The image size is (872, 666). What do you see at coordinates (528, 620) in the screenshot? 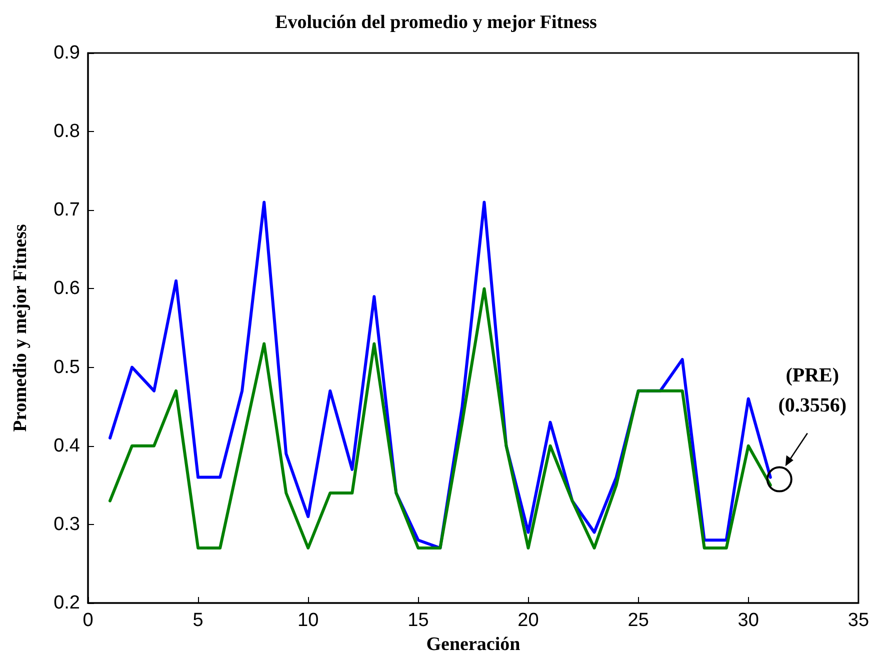
I see `x-tick-label: 20` at bounding box center [528, 620].